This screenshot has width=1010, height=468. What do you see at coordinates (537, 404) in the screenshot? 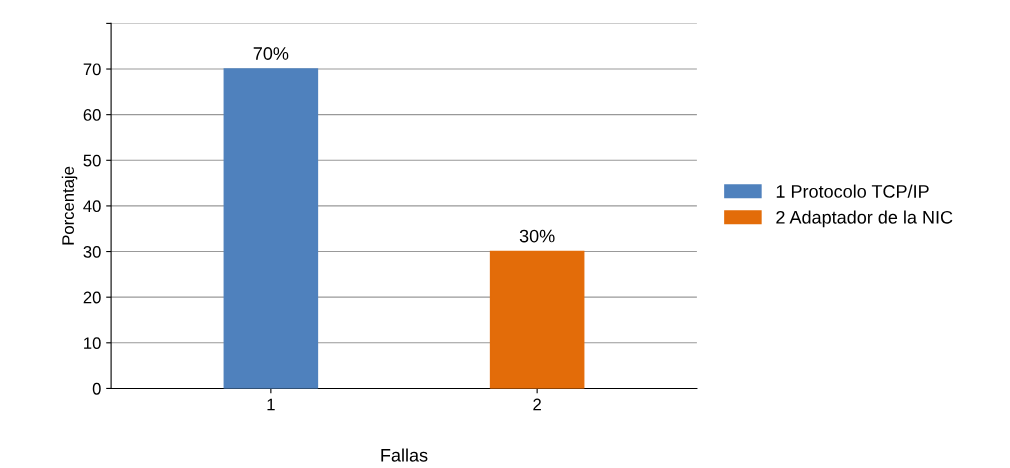
I see `x-tick-label: 2` at bounding box center [537, 404].